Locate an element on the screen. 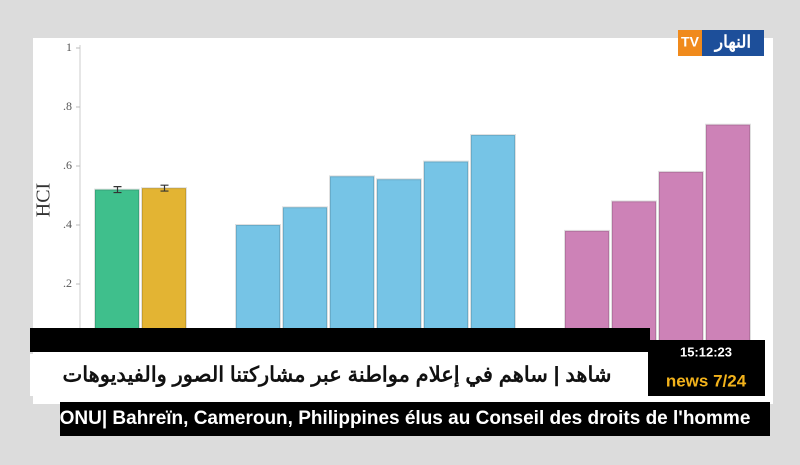 This screenshot has height=465, width=800. y-tick-label: .4 is located at coordinates (67, 224).